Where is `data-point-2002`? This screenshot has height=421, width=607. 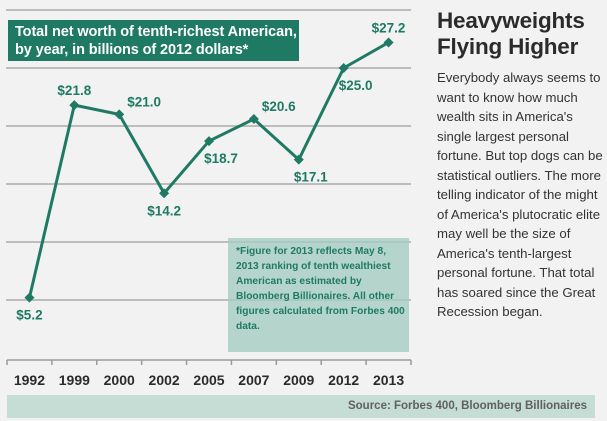 data-point-2002 is located at coordinates (164, 193).